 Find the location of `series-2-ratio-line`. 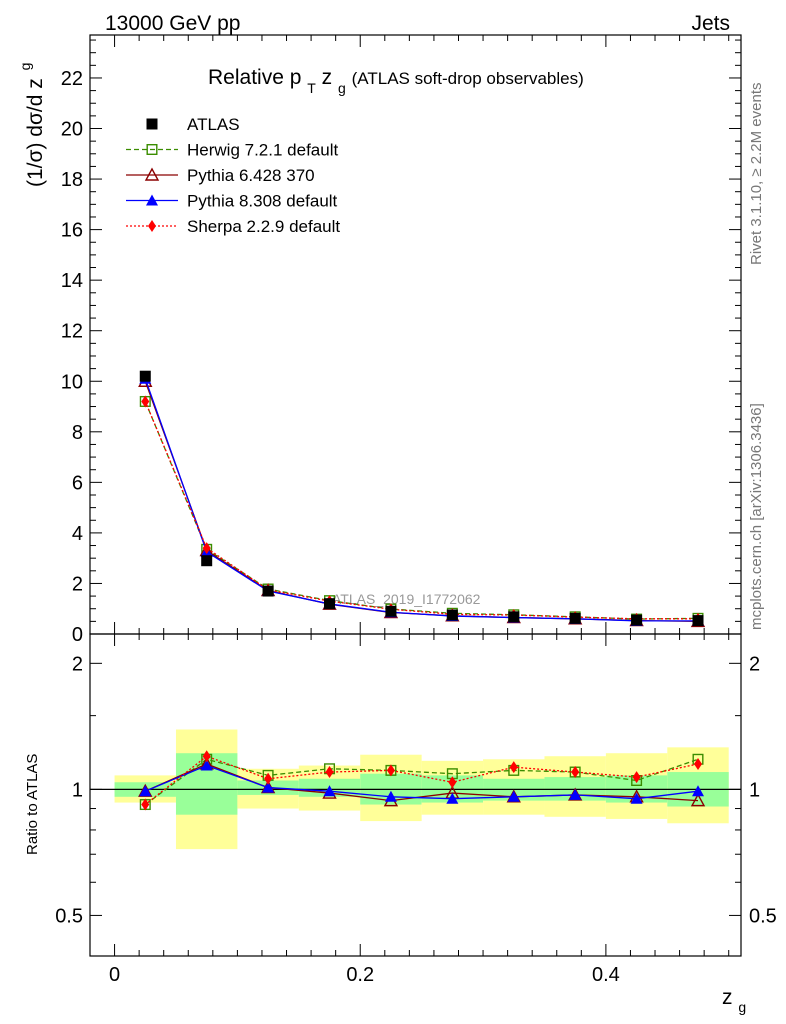

series-2-ratio-line is located at coordinates (422, 782).